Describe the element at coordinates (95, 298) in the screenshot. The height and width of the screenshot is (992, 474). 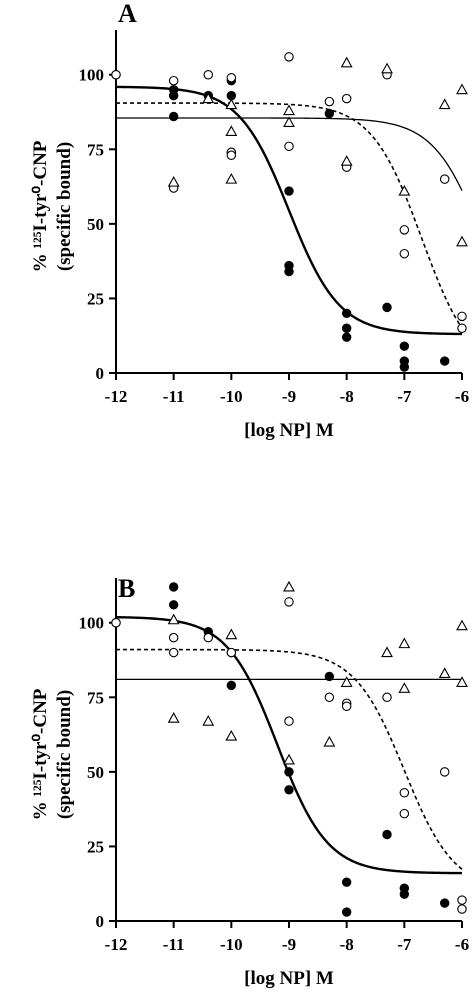
I see `y-tick-label: 25` at that location.